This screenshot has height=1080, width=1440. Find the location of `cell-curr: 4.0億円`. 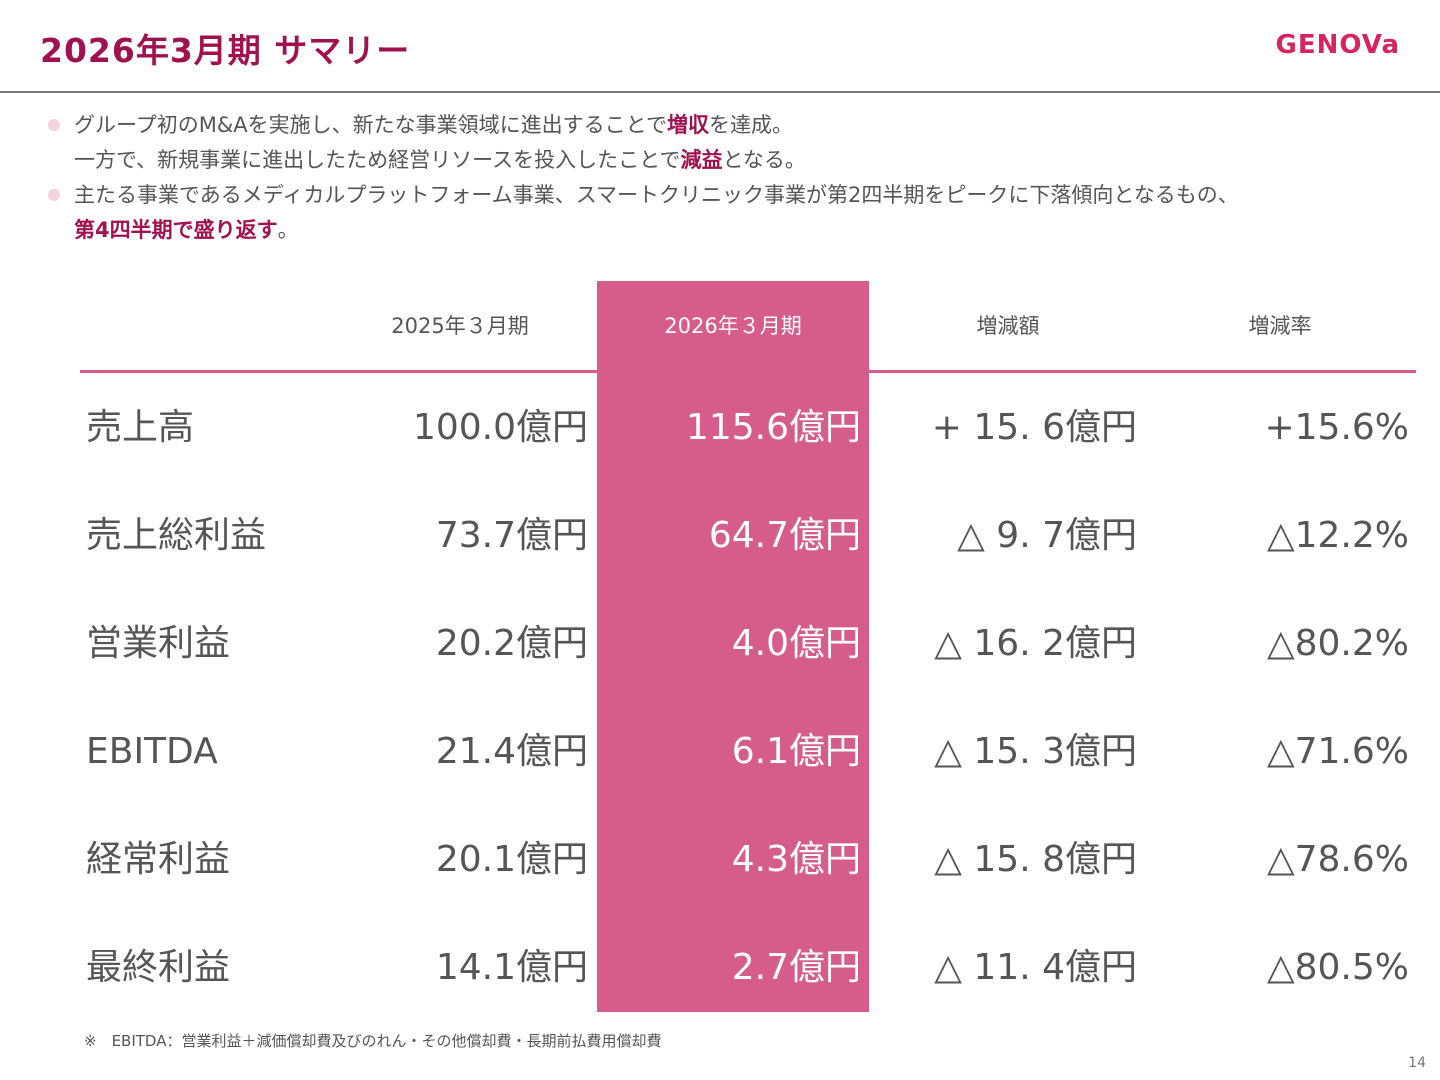

cell-curr: 4.0億円 is located at coordinates (796, 643).